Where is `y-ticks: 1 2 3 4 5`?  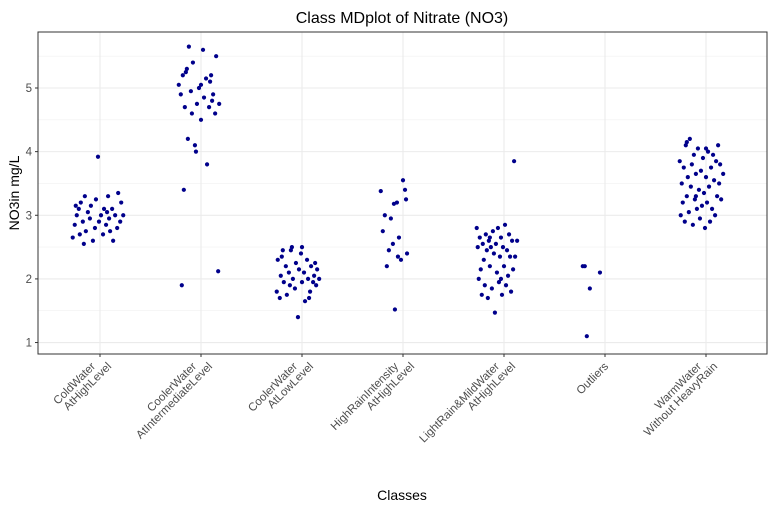
y-ticks: 1 2 3 4 5 is located at coordinates (32, 216).